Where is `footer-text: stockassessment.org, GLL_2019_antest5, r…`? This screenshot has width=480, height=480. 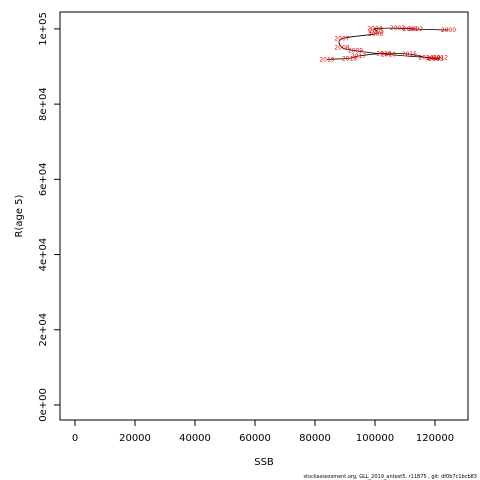 footer-text: stockassessment.org, GLL_2019_antest5, r… is located at coordinates (390, 477).